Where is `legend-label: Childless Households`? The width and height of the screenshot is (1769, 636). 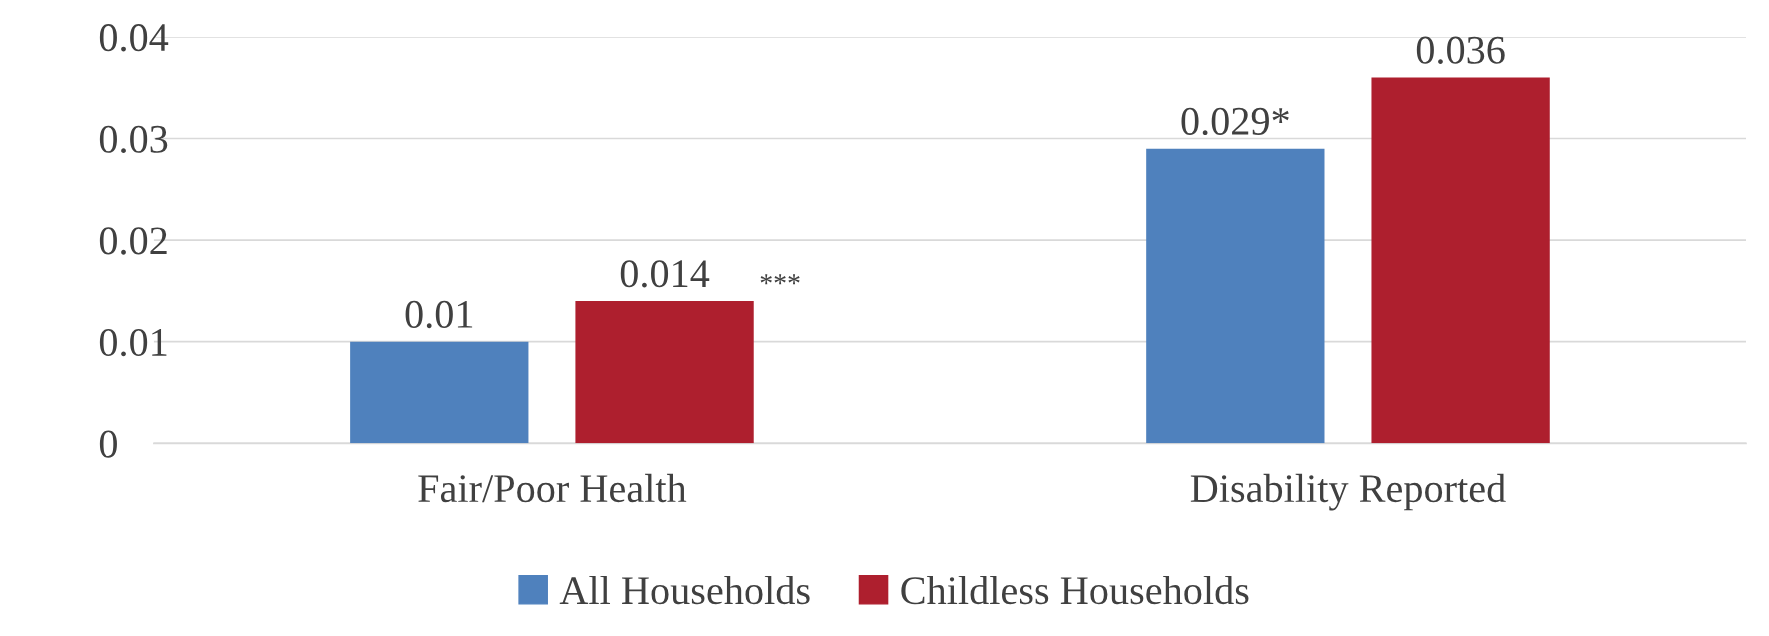 legend-label: Childless Households is located at coordinates (1075, 590).